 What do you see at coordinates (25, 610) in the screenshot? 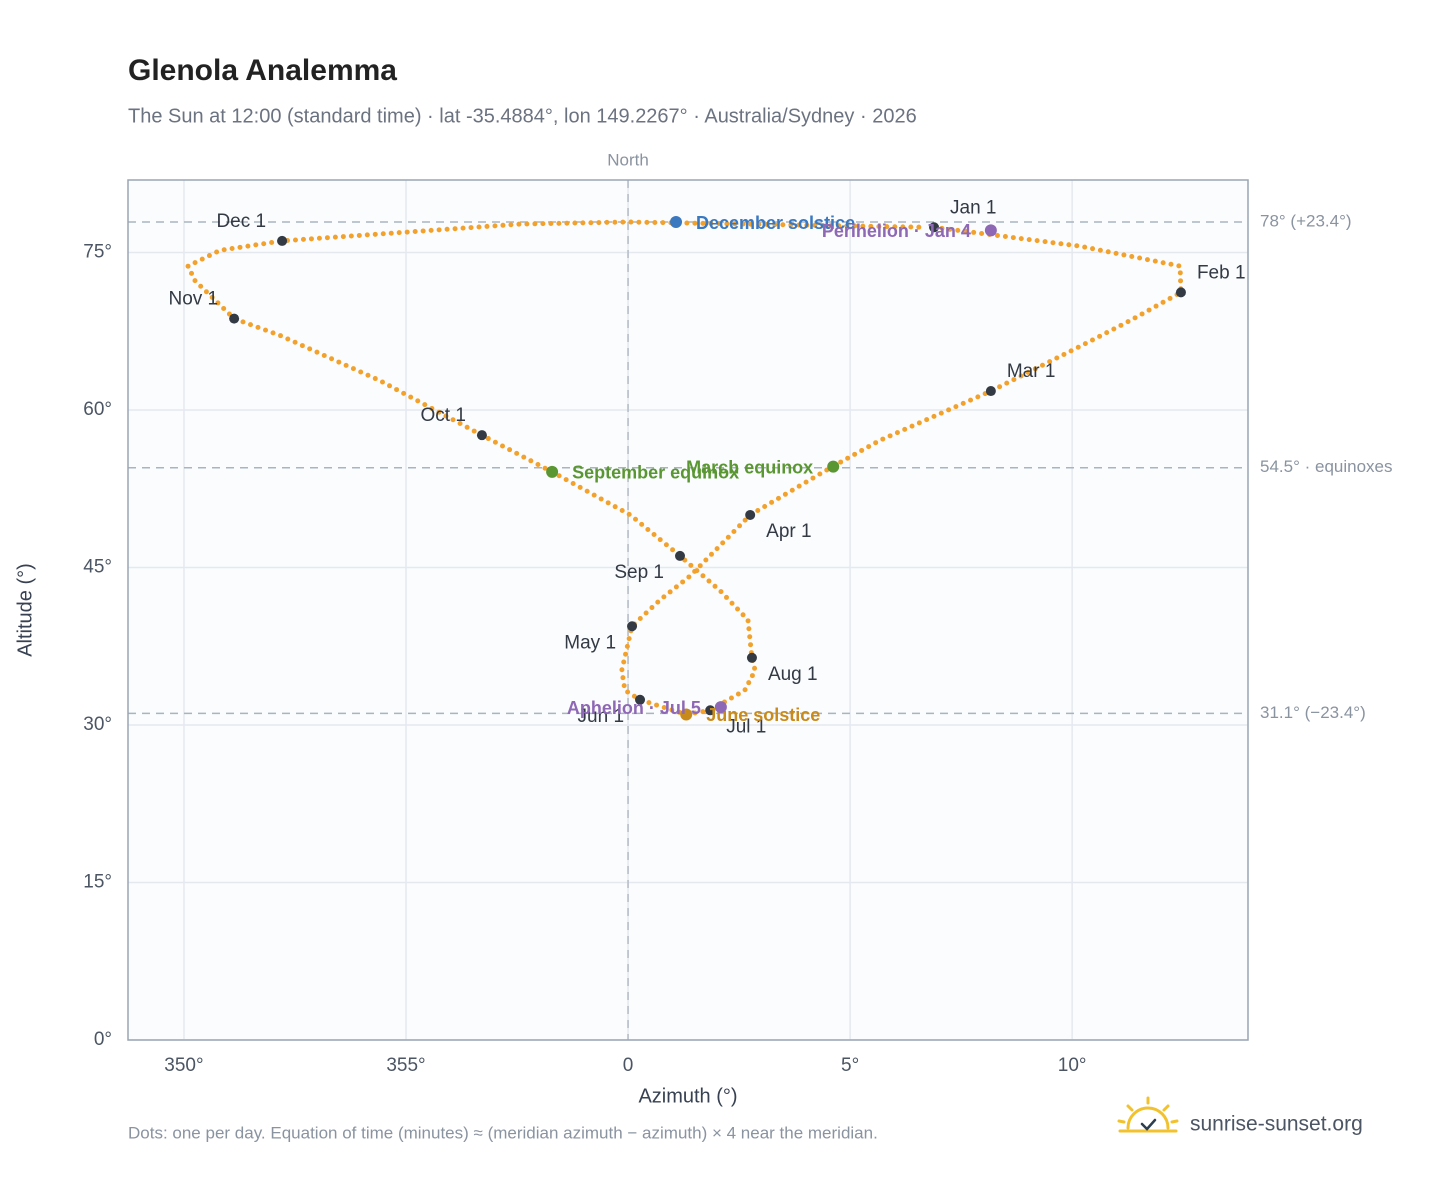
I see `y-axis-label: Altitude (°)` at bounding box center [25, 610].